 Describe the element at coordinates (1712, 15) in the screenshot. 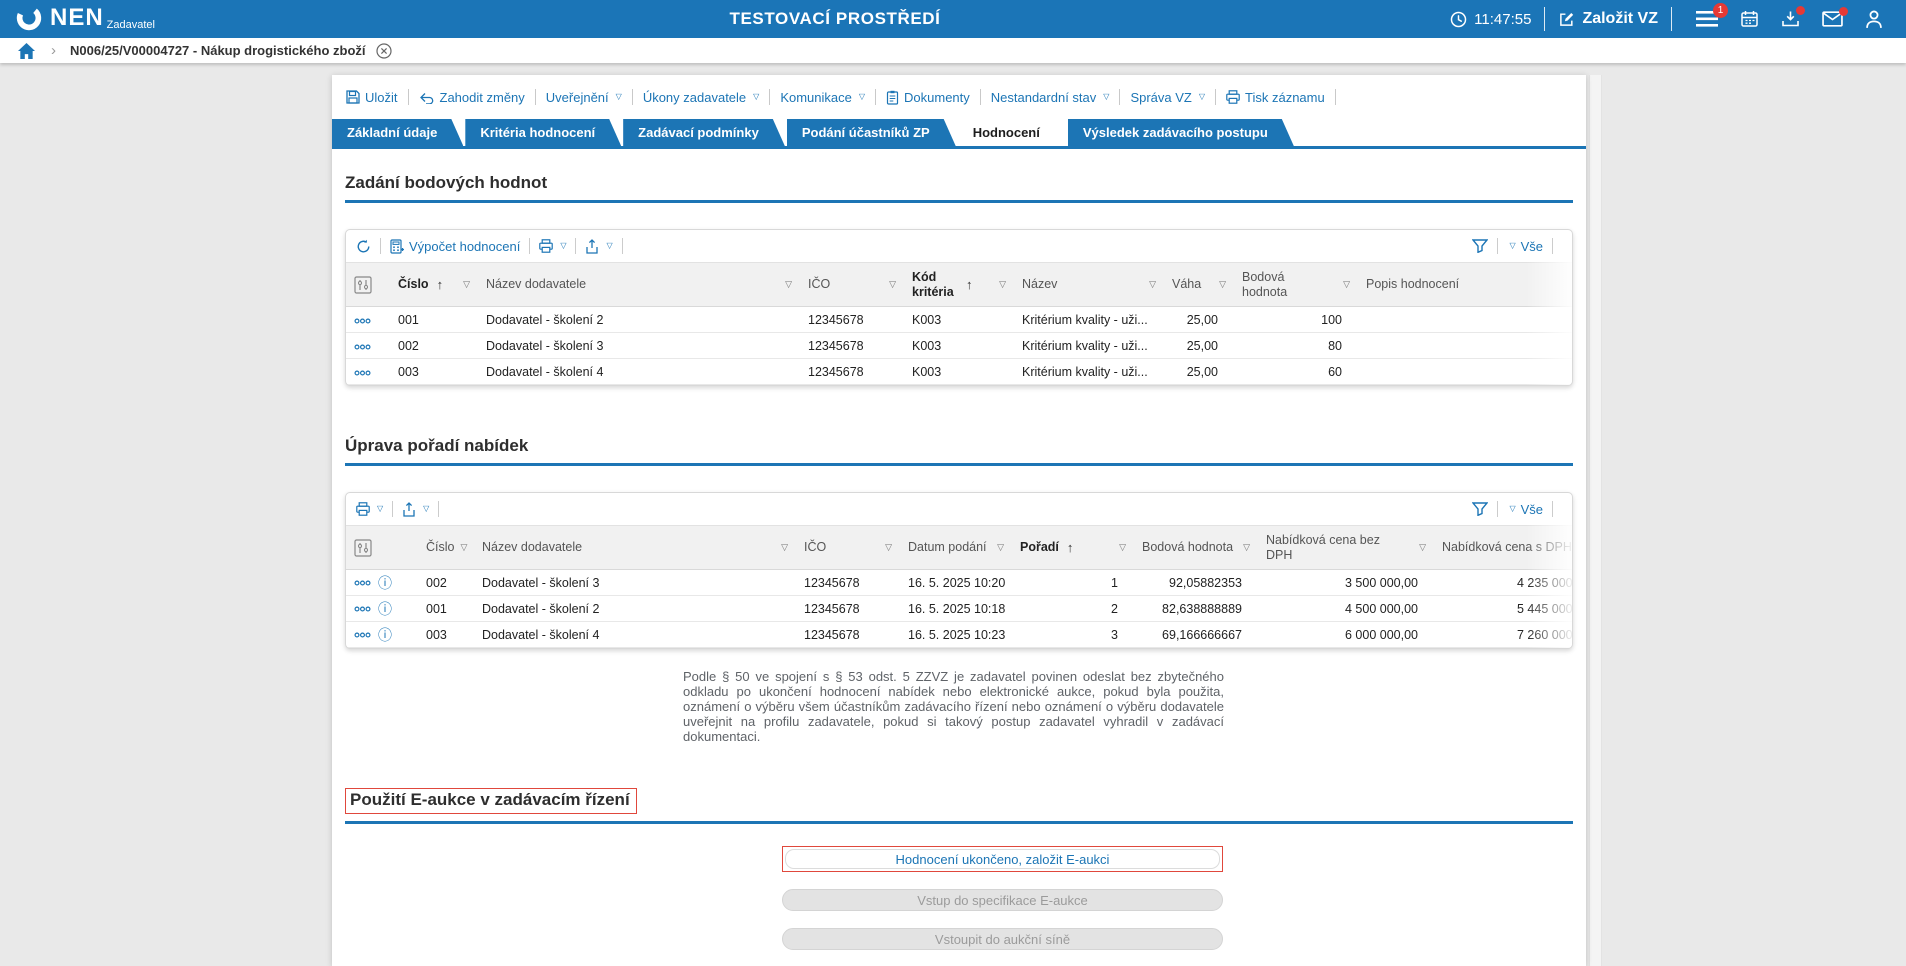

I see `menu-button: 1` at that location.